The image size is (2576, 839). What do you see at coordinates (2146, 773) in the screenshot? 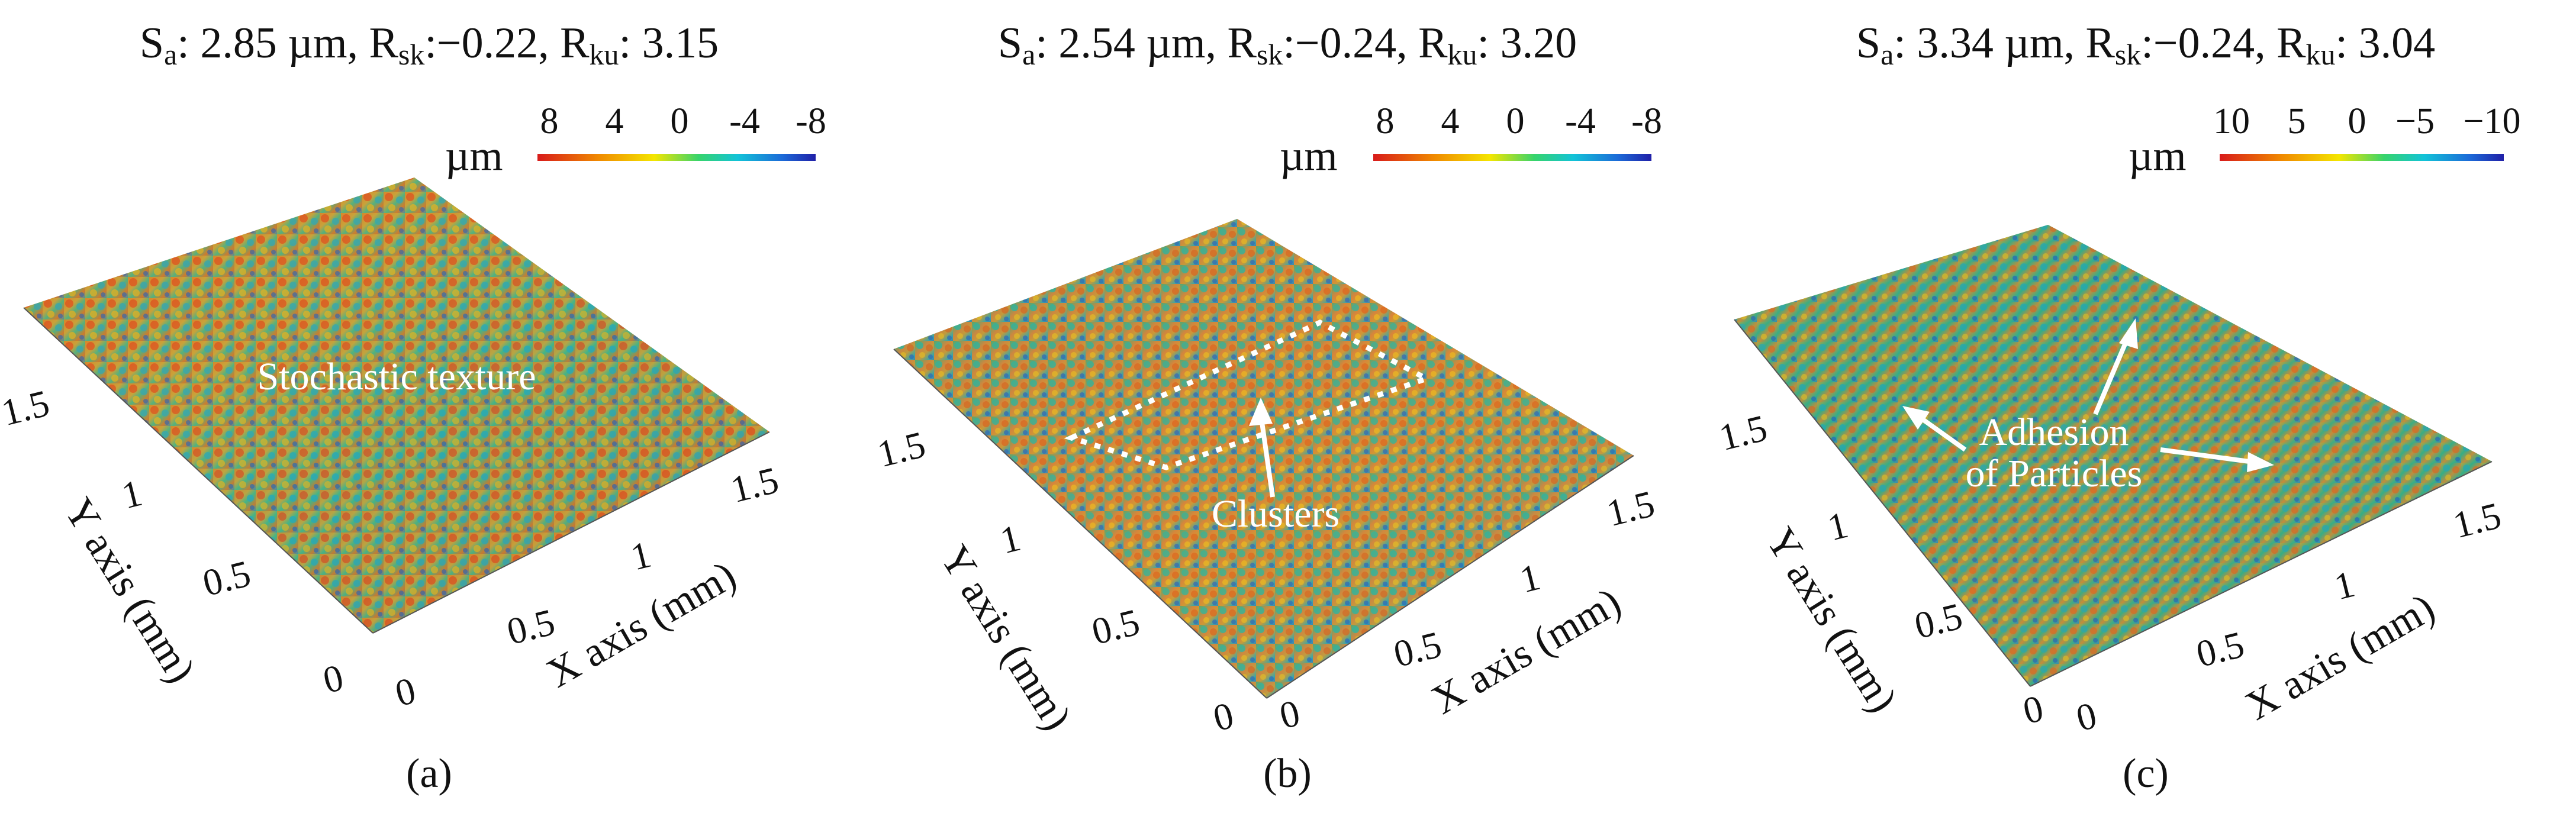
I see `panel-caption: (c)` at bounding box center [2146, 773].